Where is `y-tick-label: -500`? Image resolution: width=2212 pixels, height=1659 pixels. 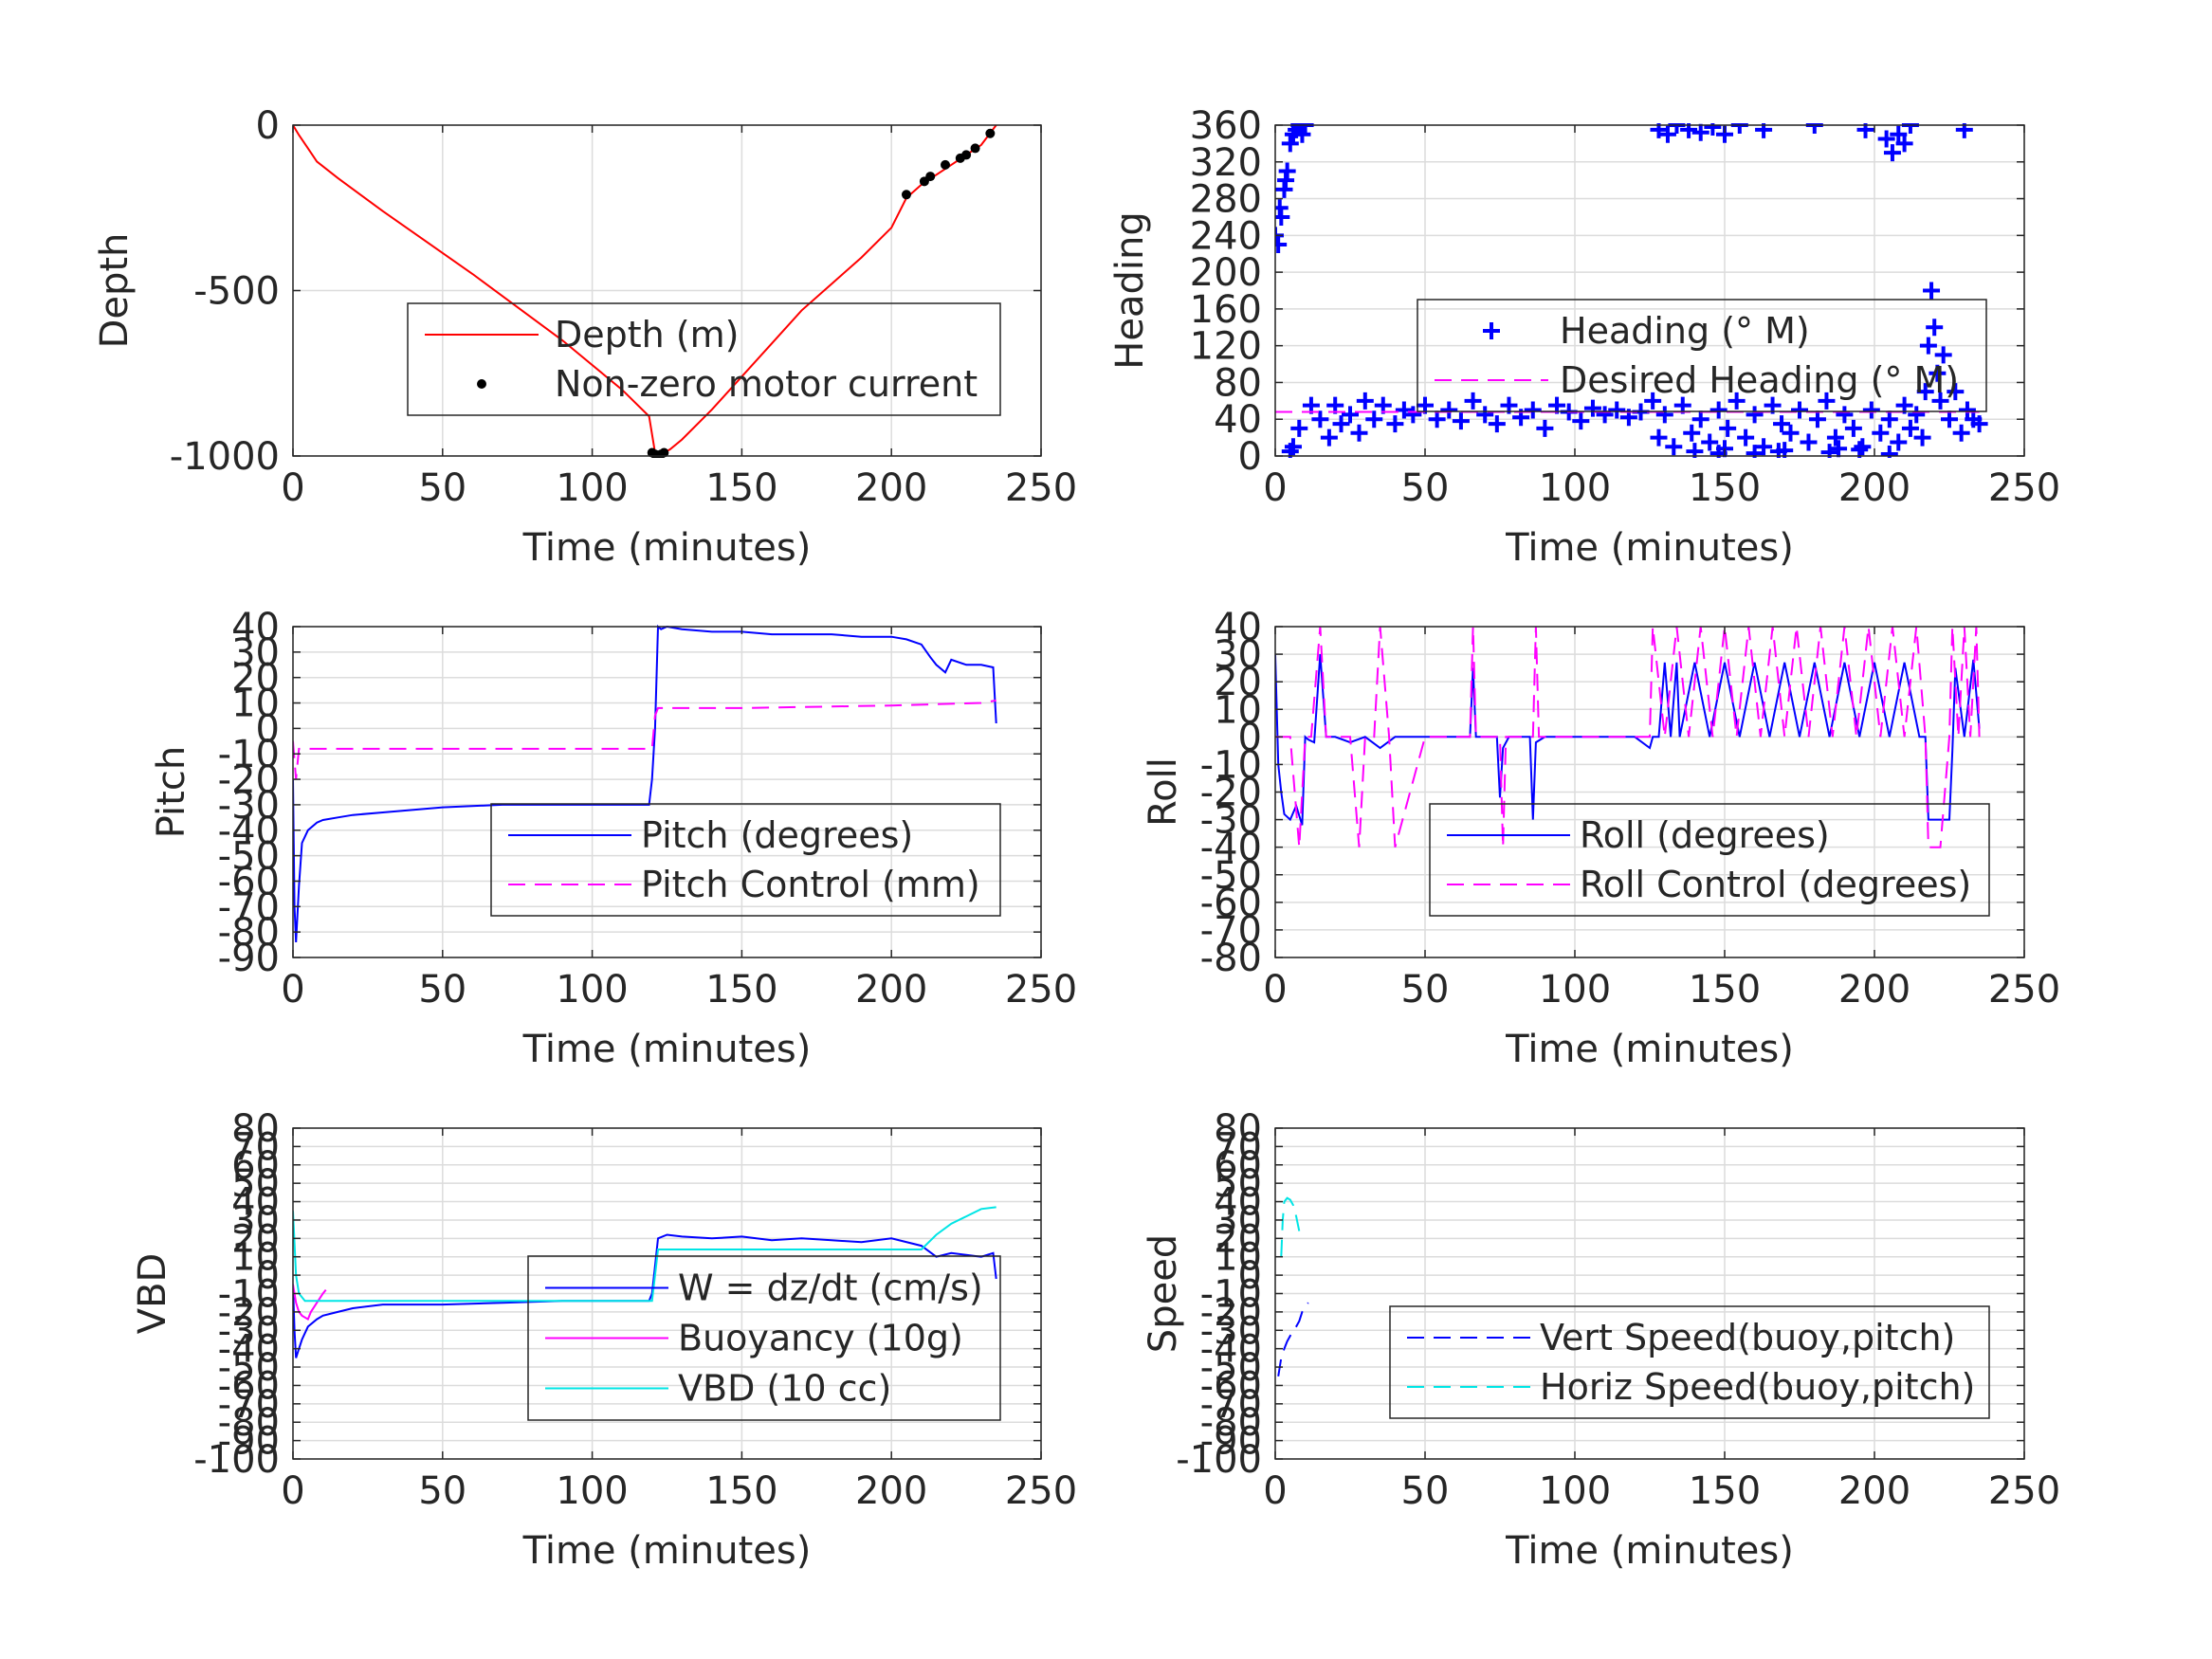
y-tick-label: -500 is located at coordinates (236, 292).